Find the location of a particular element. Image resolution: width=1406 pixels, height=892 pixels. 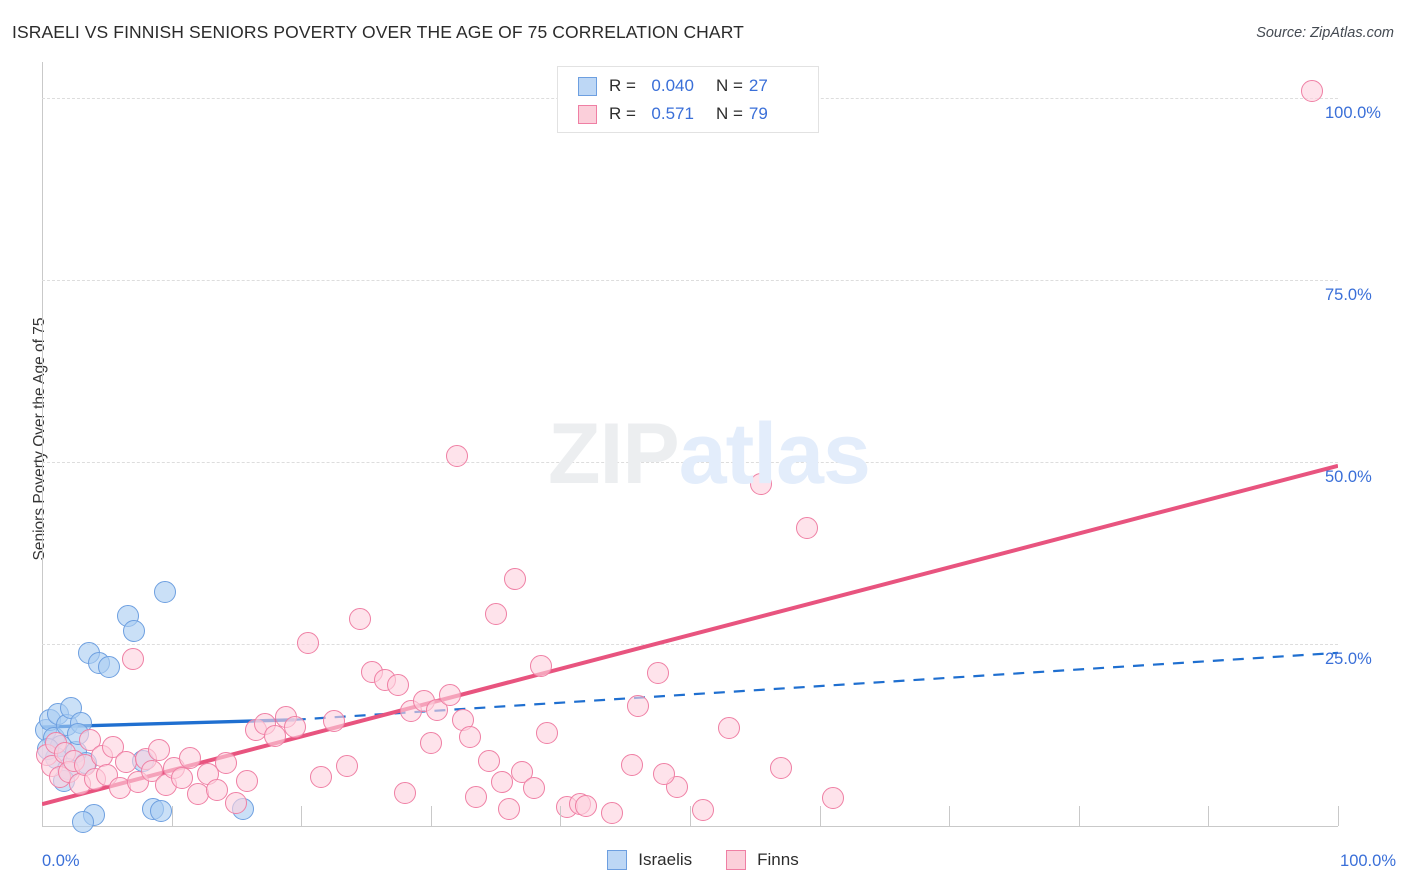

x-axis-max-label: 100.0% is located at coordinates (1368, 861).